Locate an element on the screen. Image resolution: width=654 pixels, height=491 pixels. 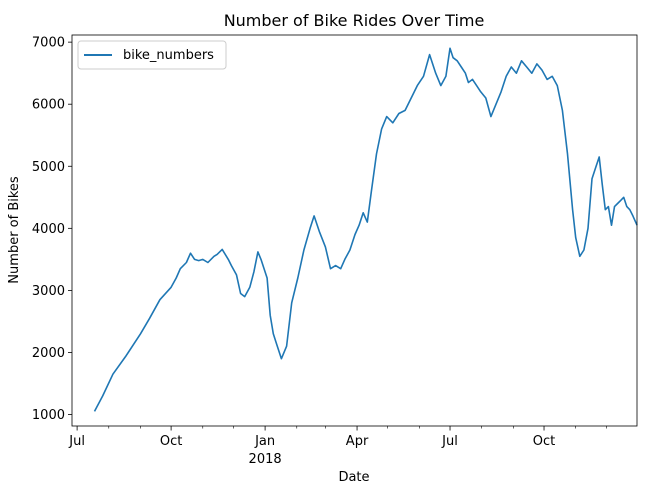
x-tick-sublabel: 2018 is located at coordinates (265, 459).